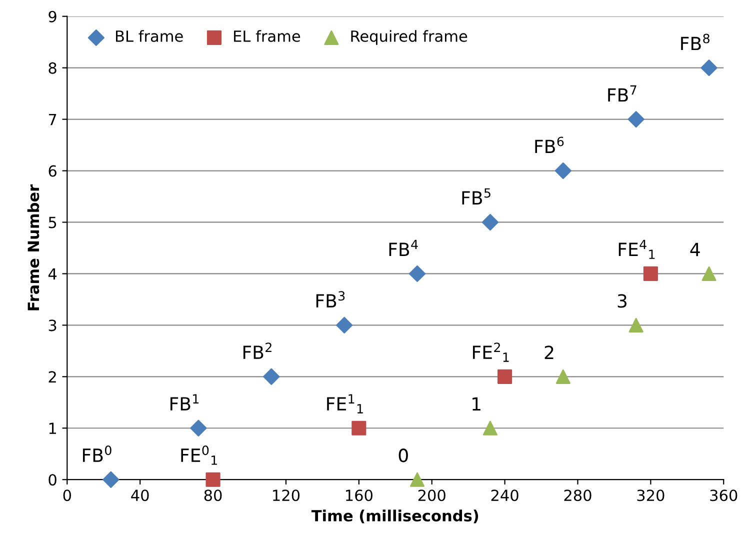  I want to click on annotation: FB$^{3}$, so click(330, 299).